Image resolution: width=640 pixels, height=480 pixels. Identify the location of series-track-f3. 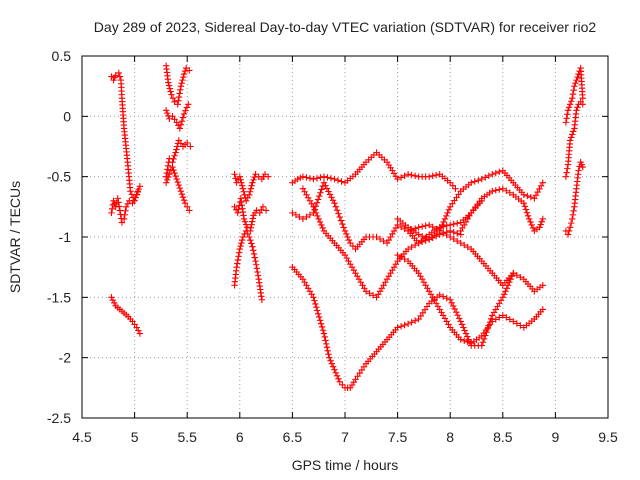
(574, 198).